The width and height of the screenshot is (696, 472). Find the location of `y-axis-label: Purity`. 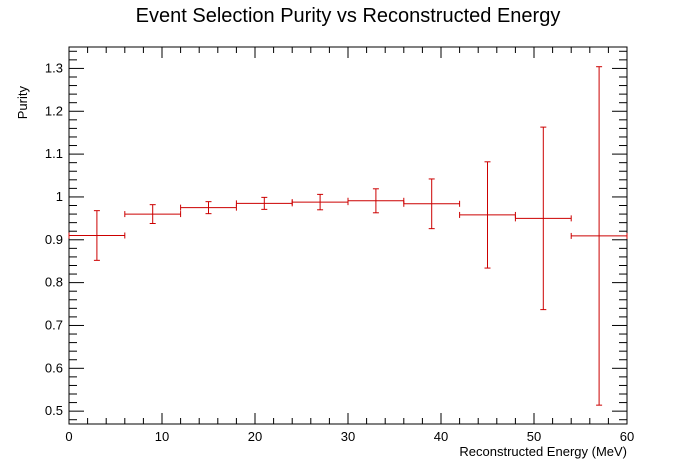

y-axis-label: Purity is located at coordinates (22, 103).